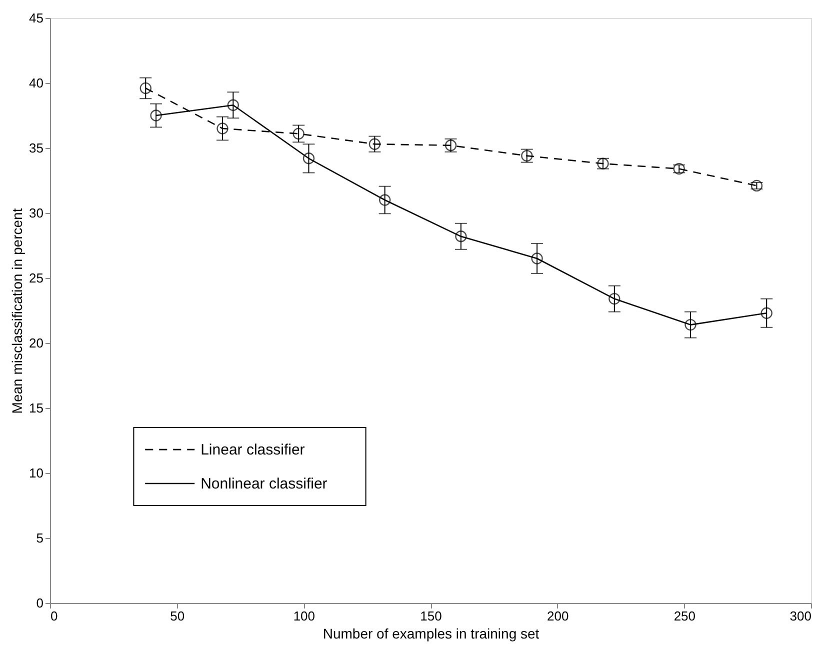 The image size is (837, 649). I want to click on legend-label: Linear classifier, so click(252, 450).